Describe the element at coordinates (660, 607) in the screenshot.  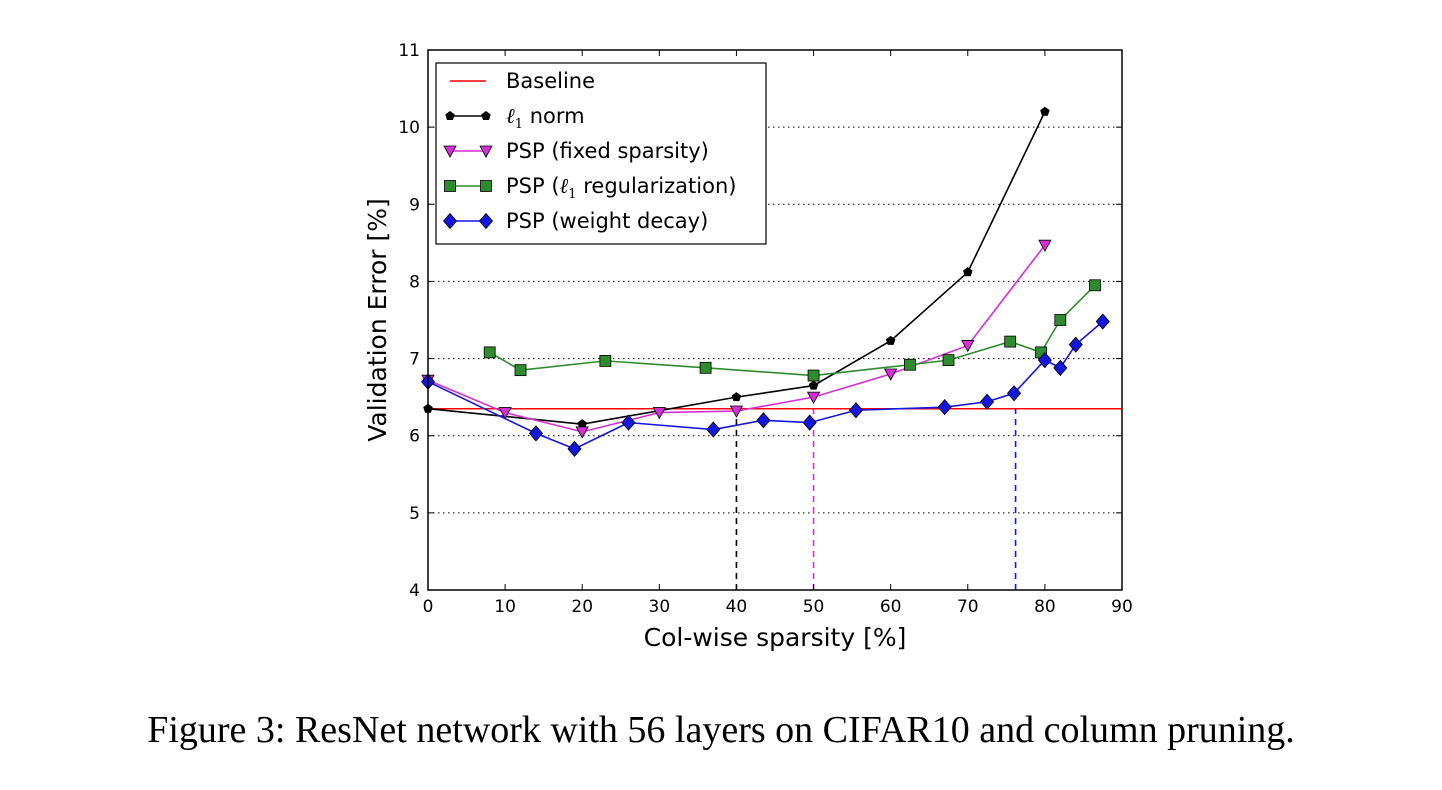
I see `x-tick-label: 30` at that location.